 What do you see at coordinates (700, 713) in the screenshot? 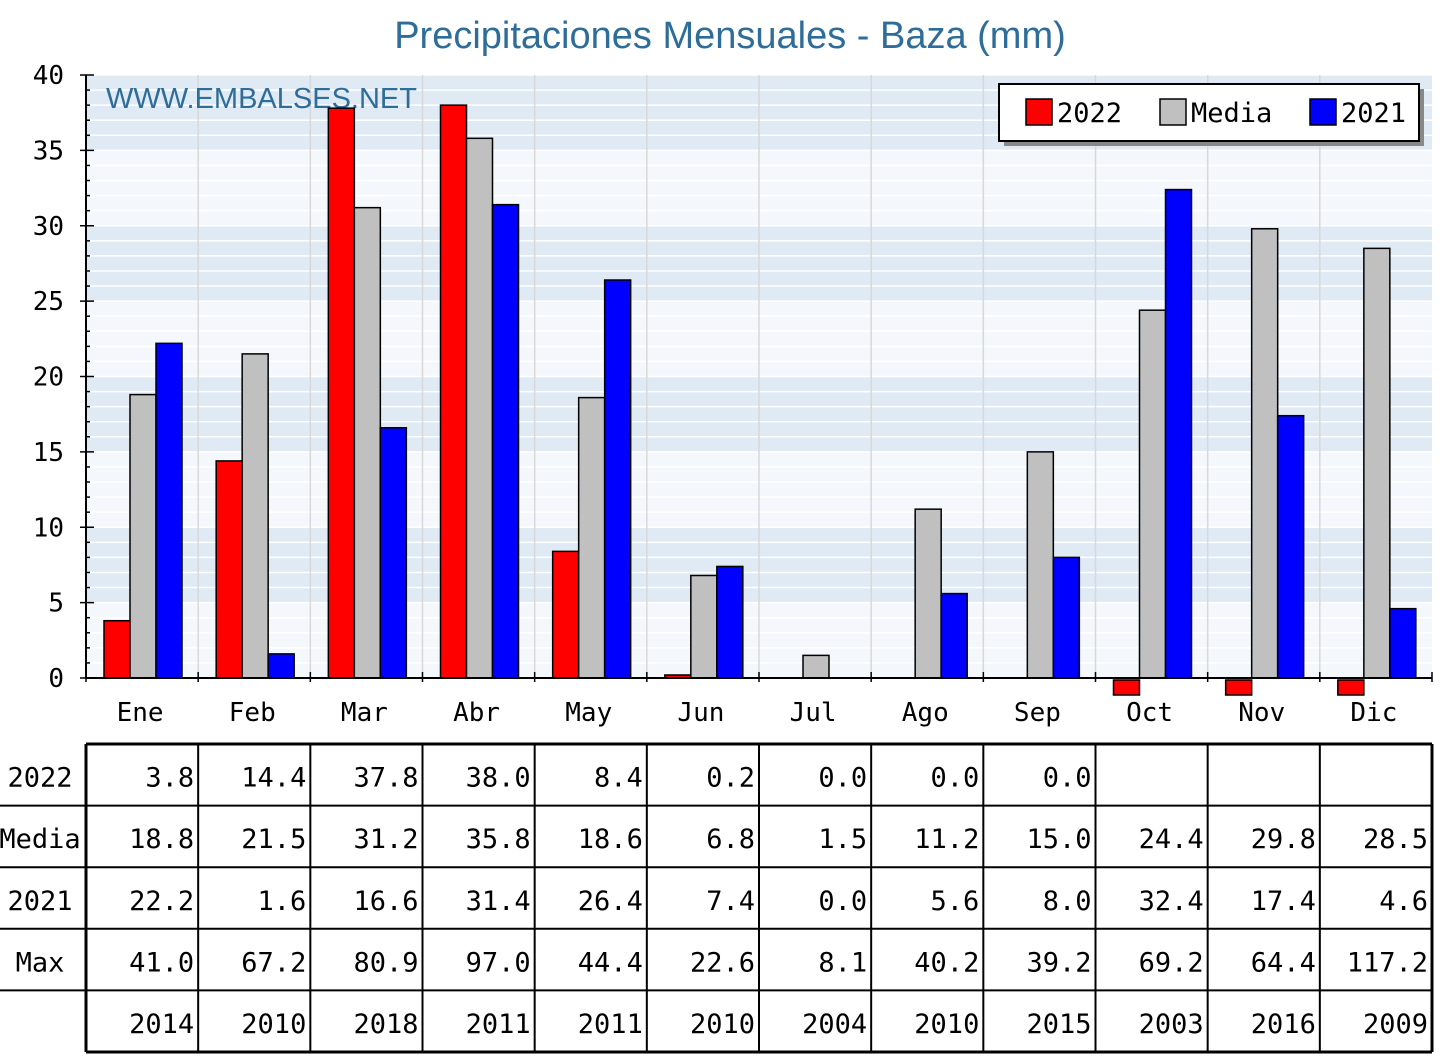
I see `x-tick-label: Jun` at bounding box center [700, 713].